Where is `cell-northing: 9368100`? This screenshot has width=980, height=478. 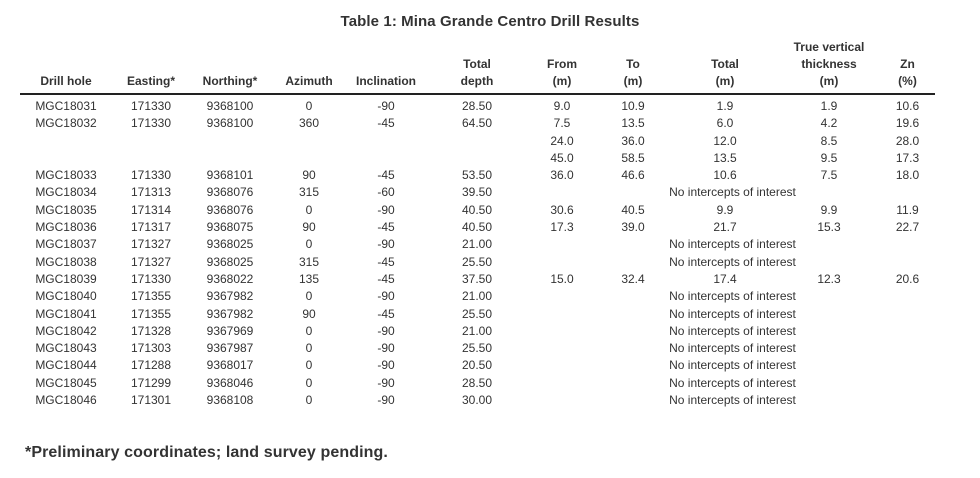
cell-northing: 9368100 is located at coordinates (230, 106).